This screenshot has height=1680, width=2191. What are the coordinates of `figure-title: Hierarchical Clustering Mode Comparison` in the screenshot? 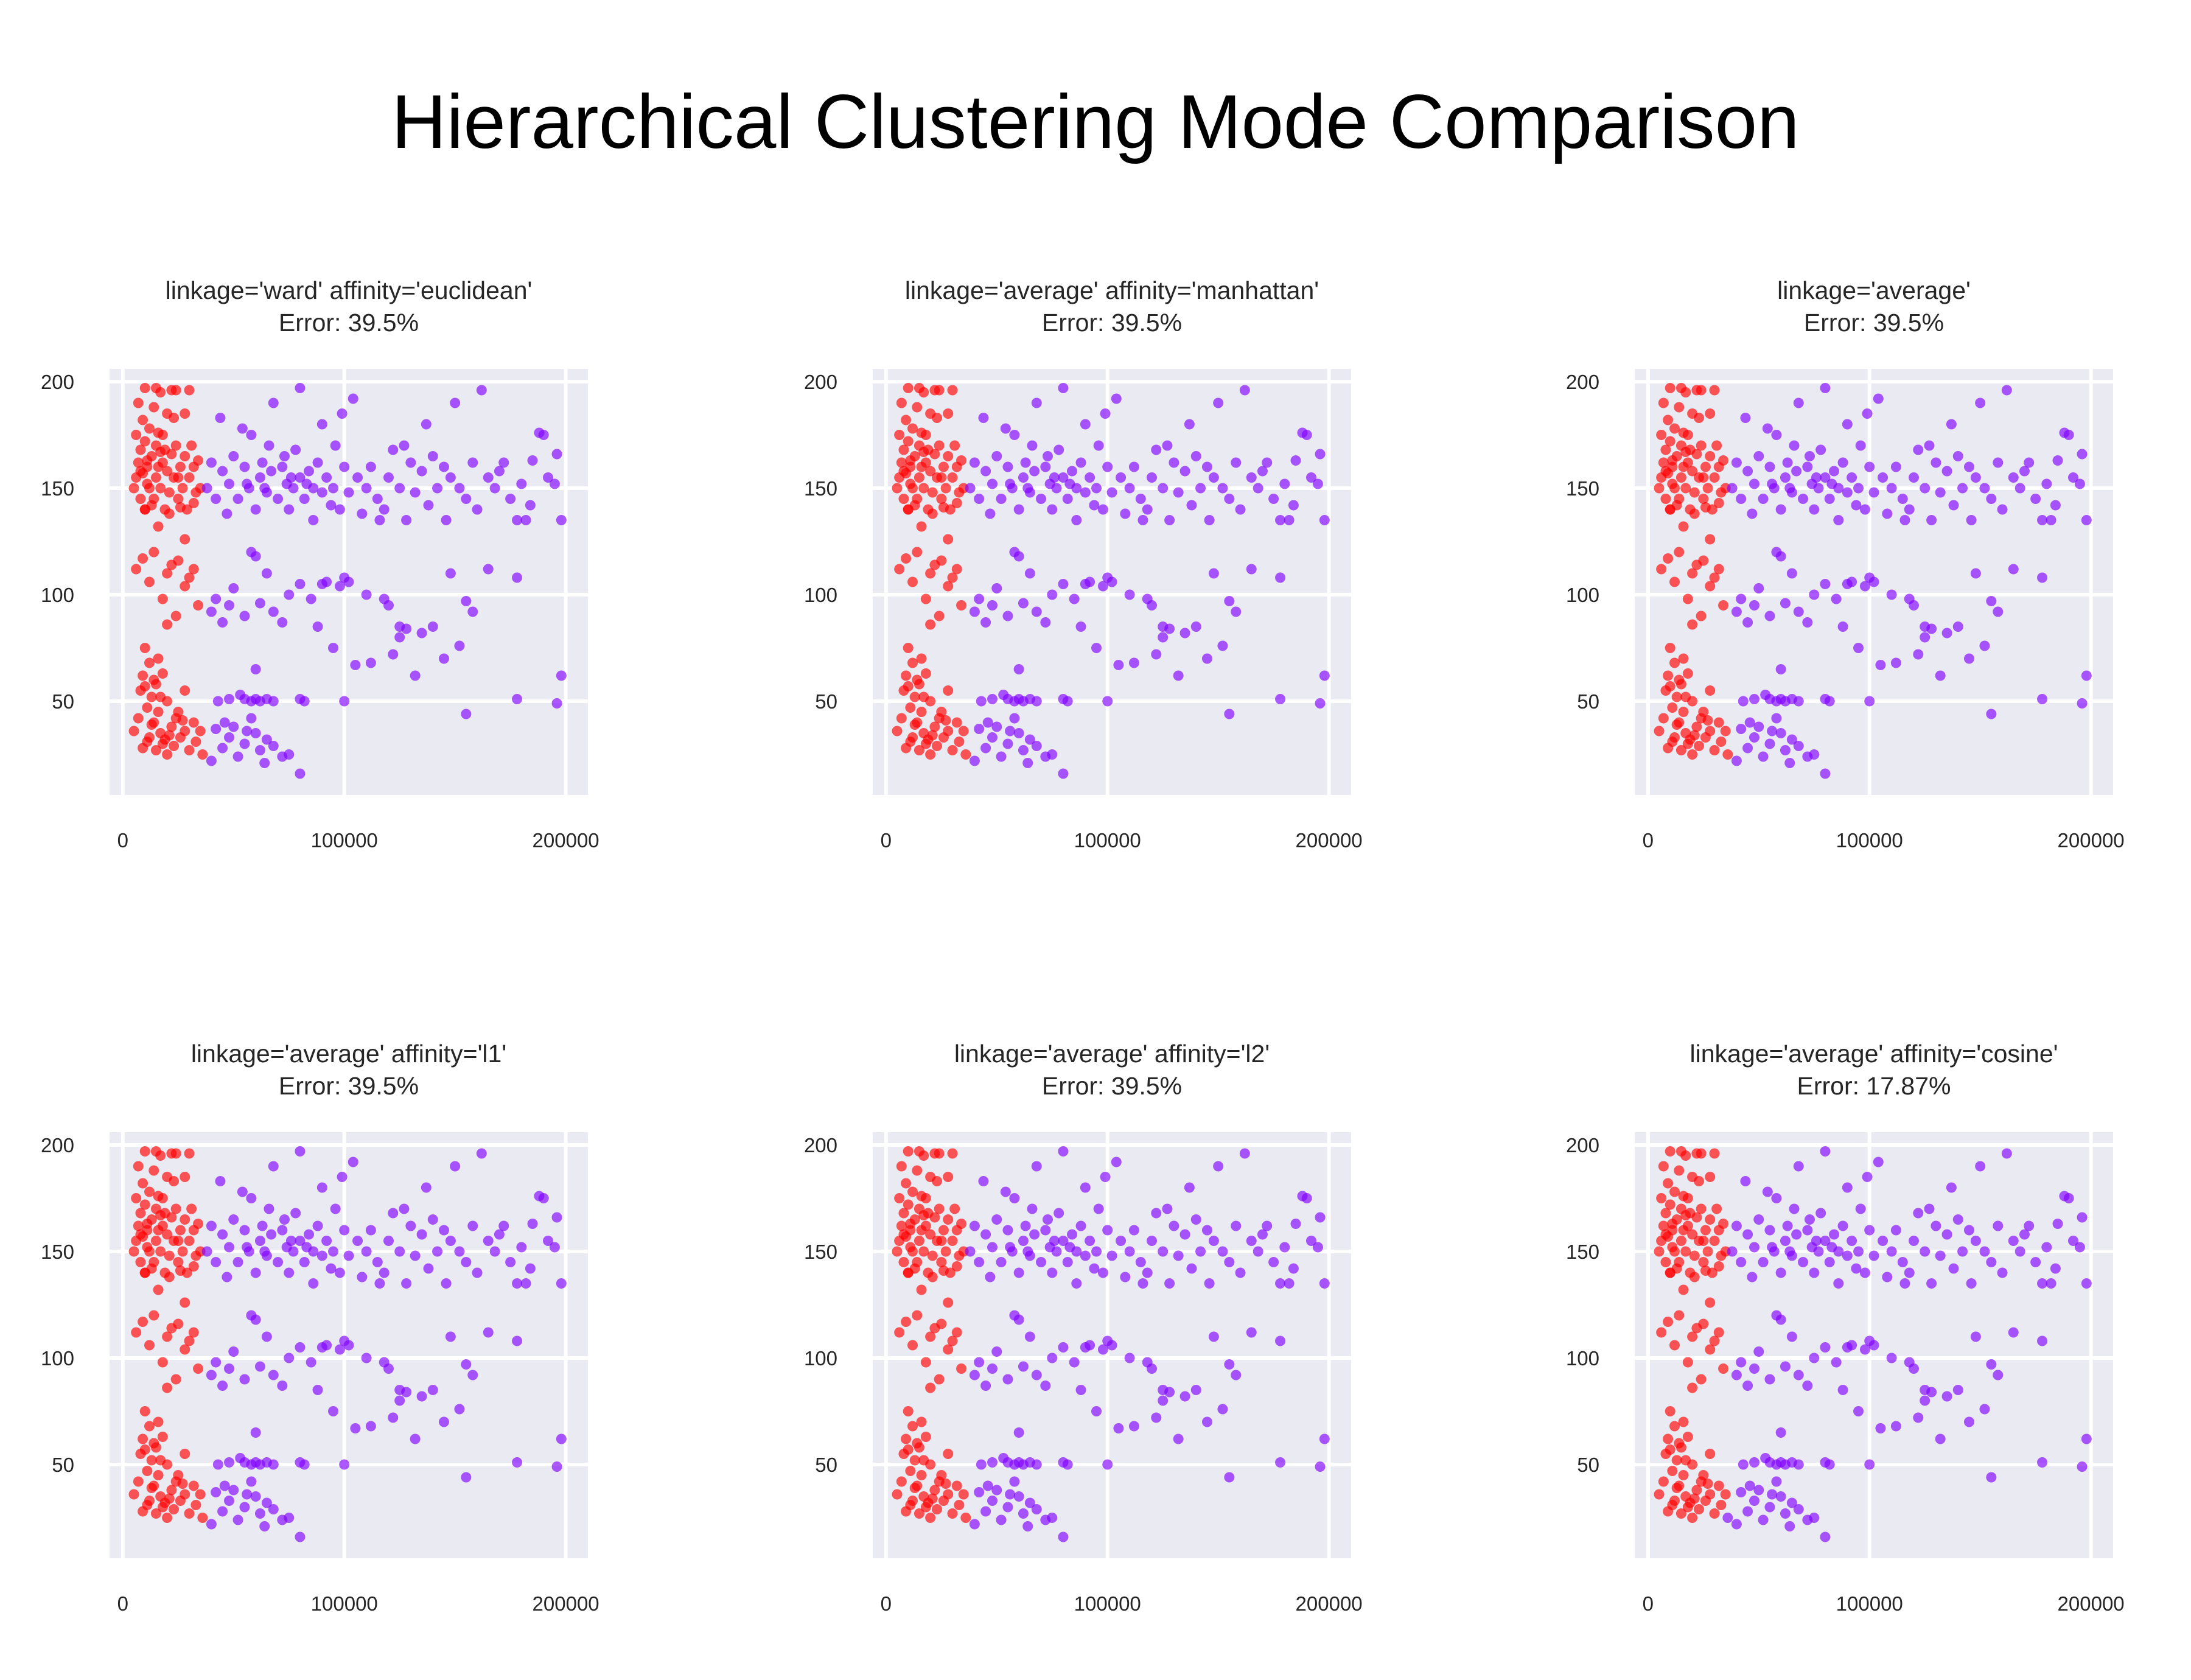 It's located at (1095, 122).